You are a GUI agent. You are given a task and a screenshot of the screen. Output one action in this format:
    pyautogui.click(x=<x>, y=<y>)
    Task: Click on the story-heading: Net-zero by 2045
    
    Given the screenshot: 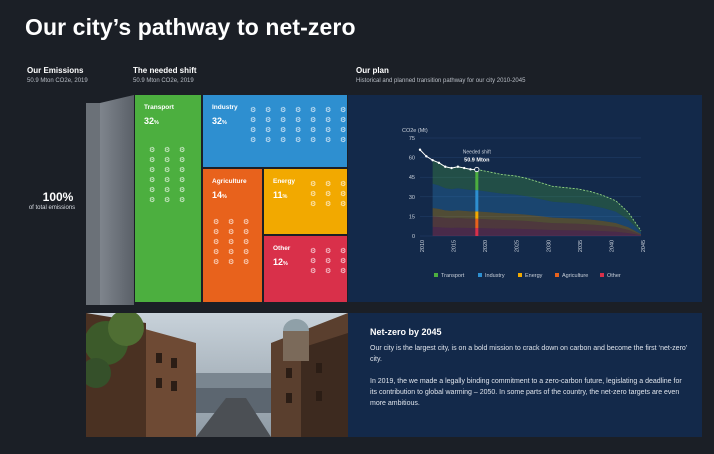 What is the action you would take?
    pyautogui.click(x=406, y=332)
    